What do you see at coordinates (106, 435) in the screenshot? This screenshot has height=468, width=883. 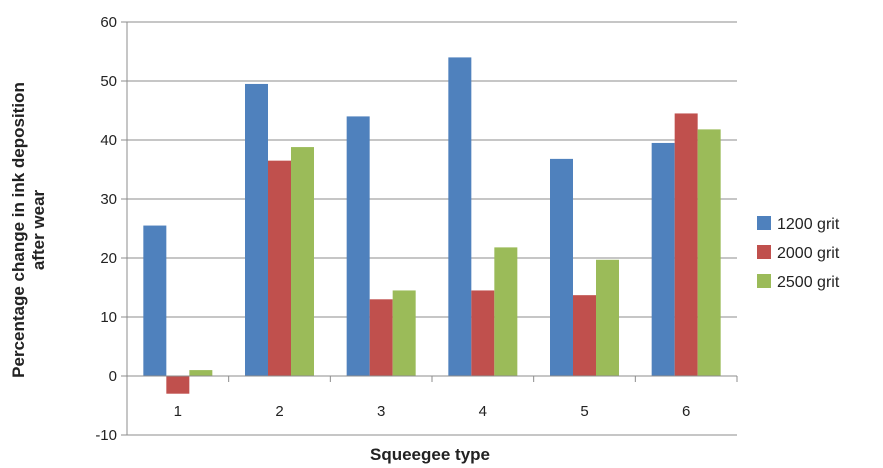 I see `y-tick-label: -10` at bounding box center [106, 435].